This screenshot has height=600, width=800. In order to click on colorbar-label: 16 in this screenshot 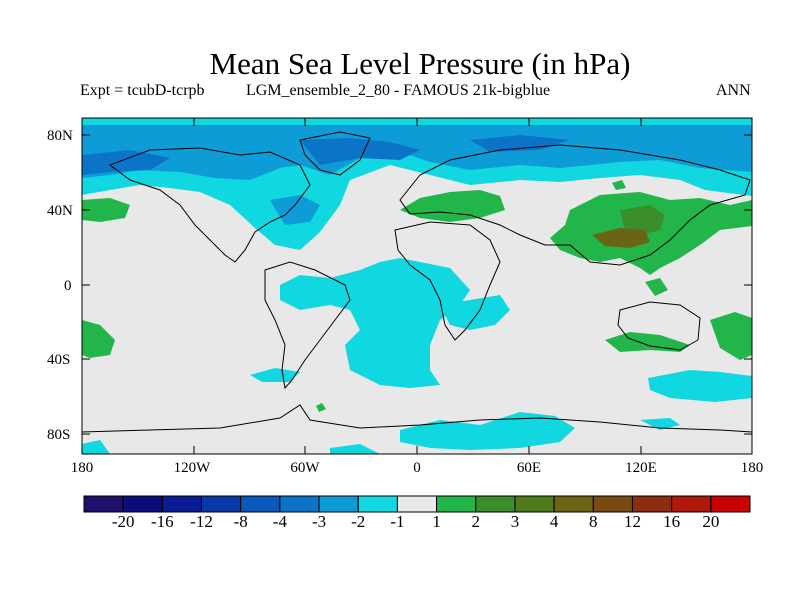, I will do `click(672, 521)`.